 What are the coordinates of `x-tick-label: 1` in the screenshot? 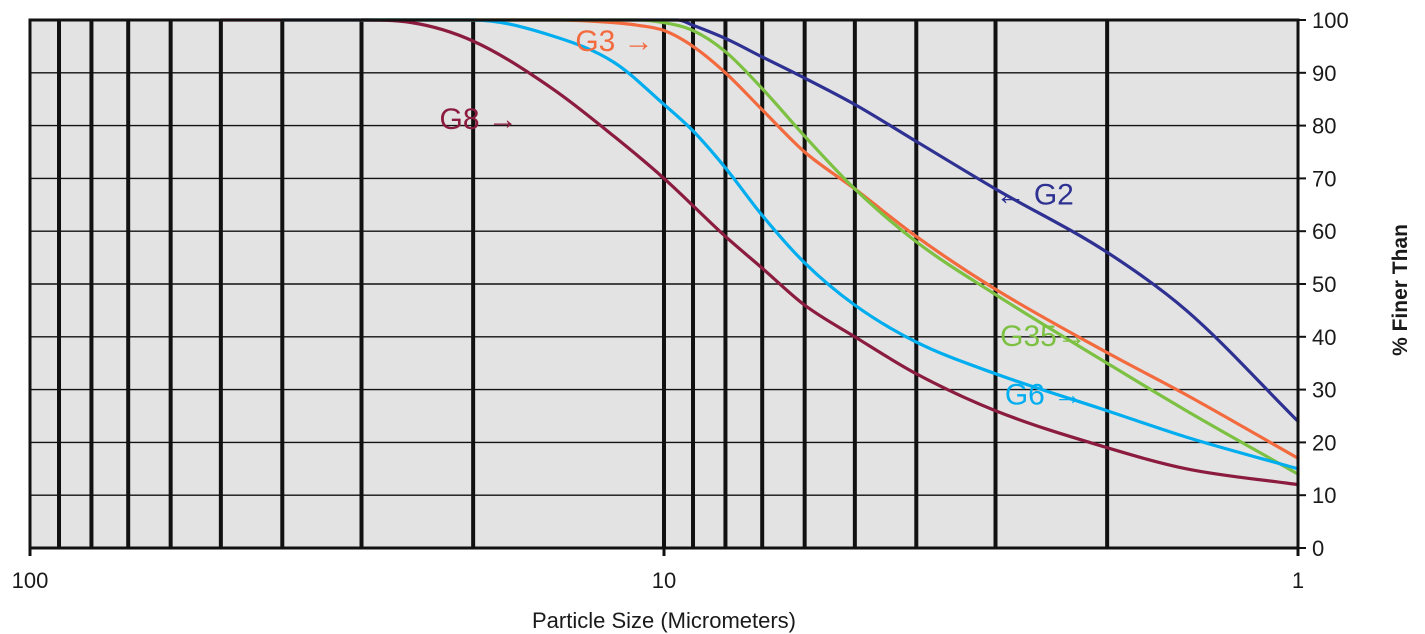 It's located at (1298, 580).